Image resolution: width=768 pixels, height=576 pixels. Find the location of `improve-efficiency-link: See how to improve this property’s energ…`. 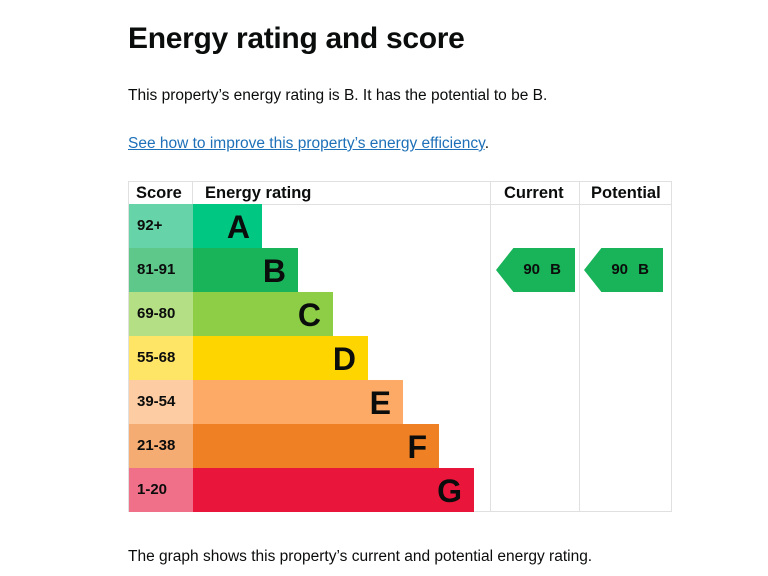

improve-efficiency-link: See how to improve this property’s energ… is located at coordinates (306, 143).